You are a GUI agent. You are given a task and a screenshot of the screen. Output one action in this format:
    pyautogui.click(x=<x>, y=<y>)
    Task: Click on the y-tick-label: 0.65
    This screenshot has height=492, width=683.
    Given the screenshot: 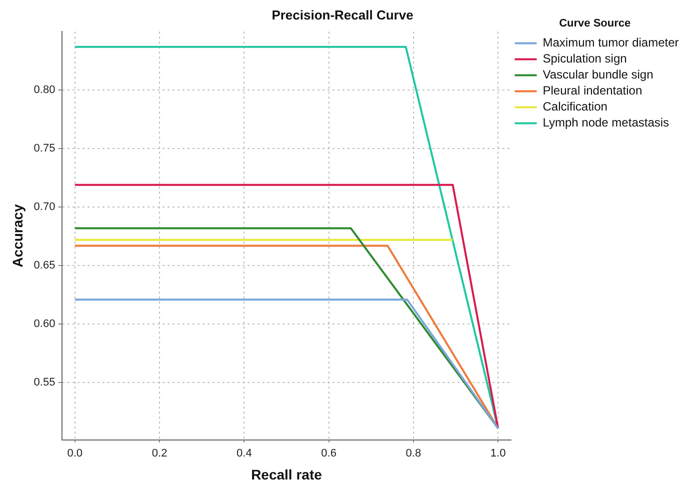 What is the action you would take?
    pyautogui.click(x=45, y=266)
    